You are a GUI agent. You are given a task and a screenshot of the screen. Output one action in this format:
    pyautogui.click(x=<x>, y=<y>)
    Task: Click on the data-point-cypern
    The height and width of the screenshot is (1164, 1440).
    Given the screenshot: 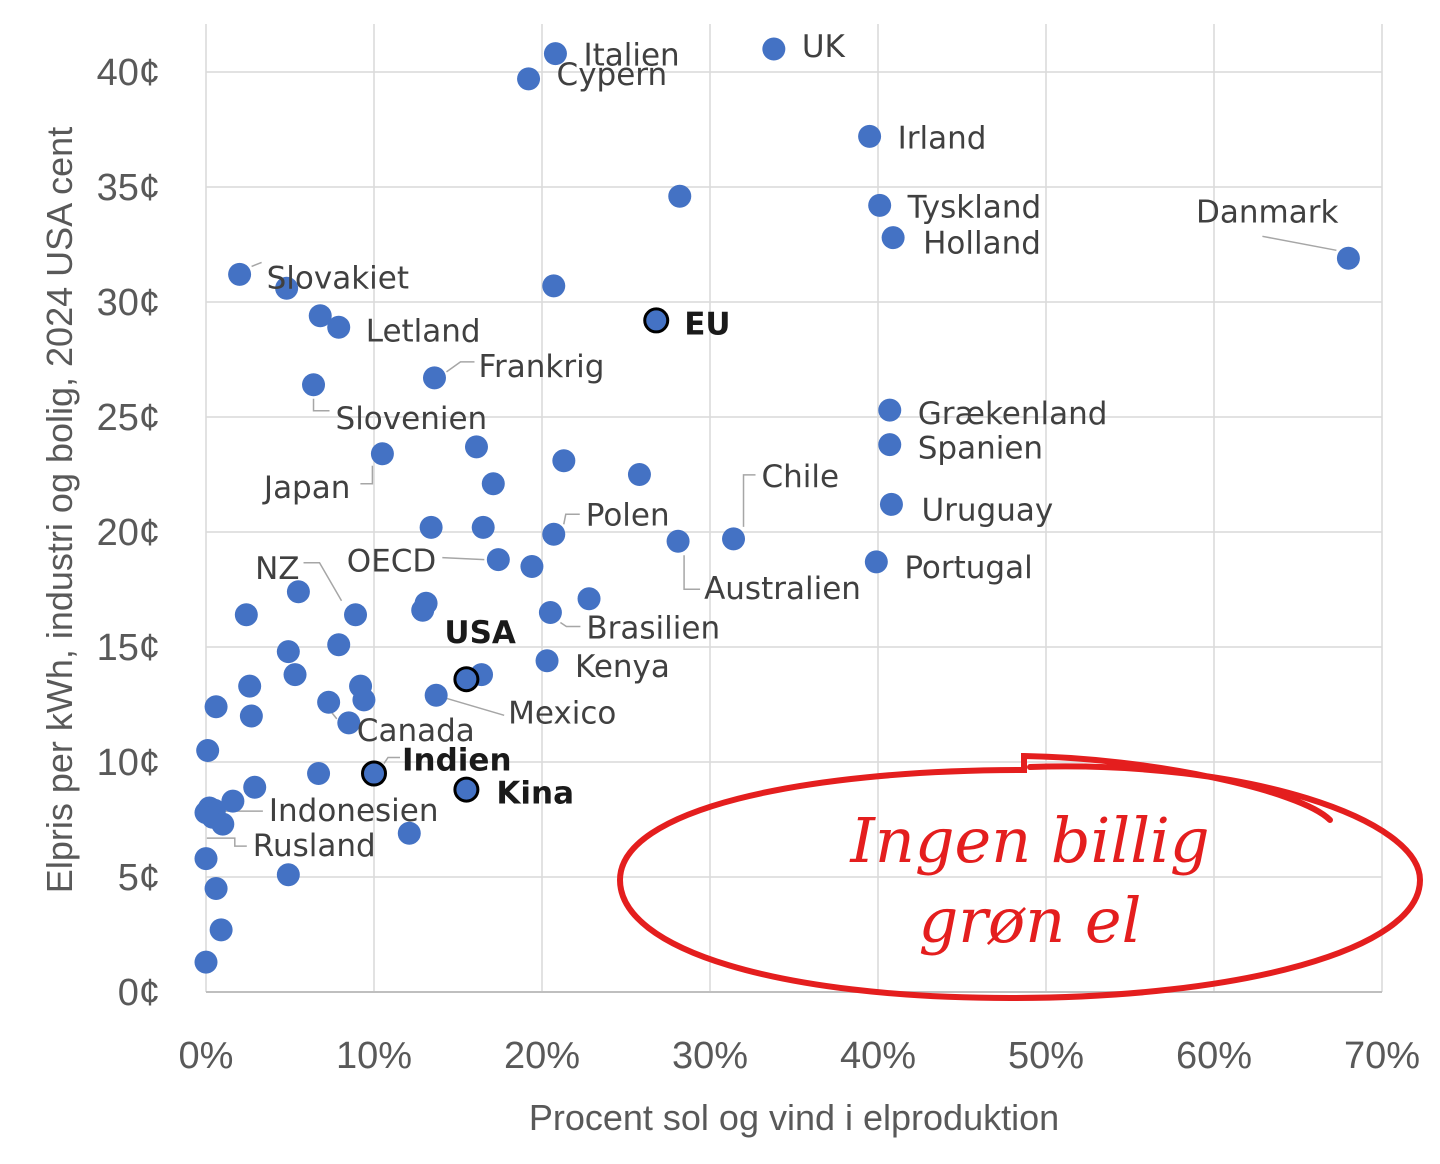 What is the action you would take?
    pyautogui.click(x=529, y=79)
    